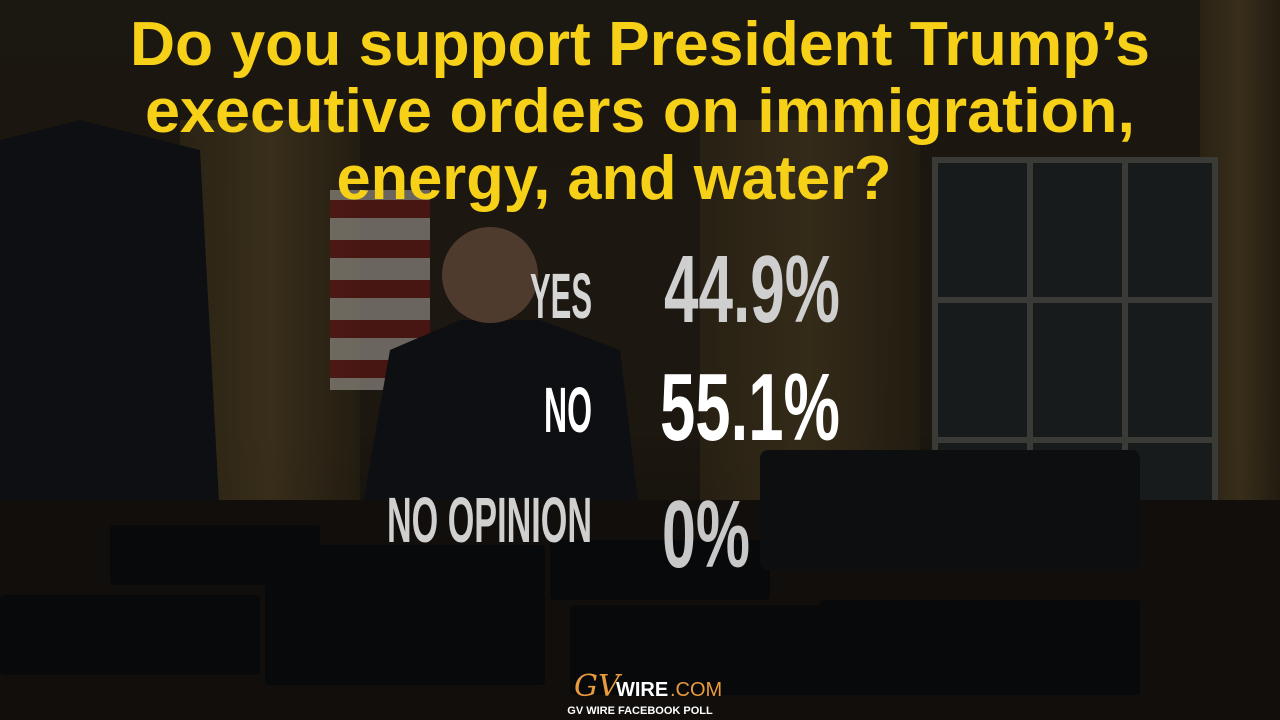 The image size is (1280, 720). Describe the element at coordinates (640, 44) in the screenshot. I see `title-line: Do you support President Trump’s` at that location.